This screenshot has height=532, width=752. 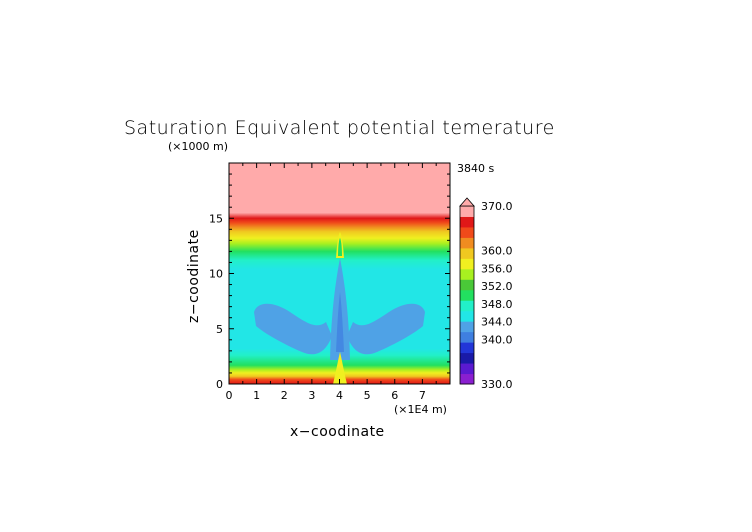 What do you see at coordinates (229, 395) in the screenshot?
I see `x-tick-label: 0` at bounding box center [229, 395].